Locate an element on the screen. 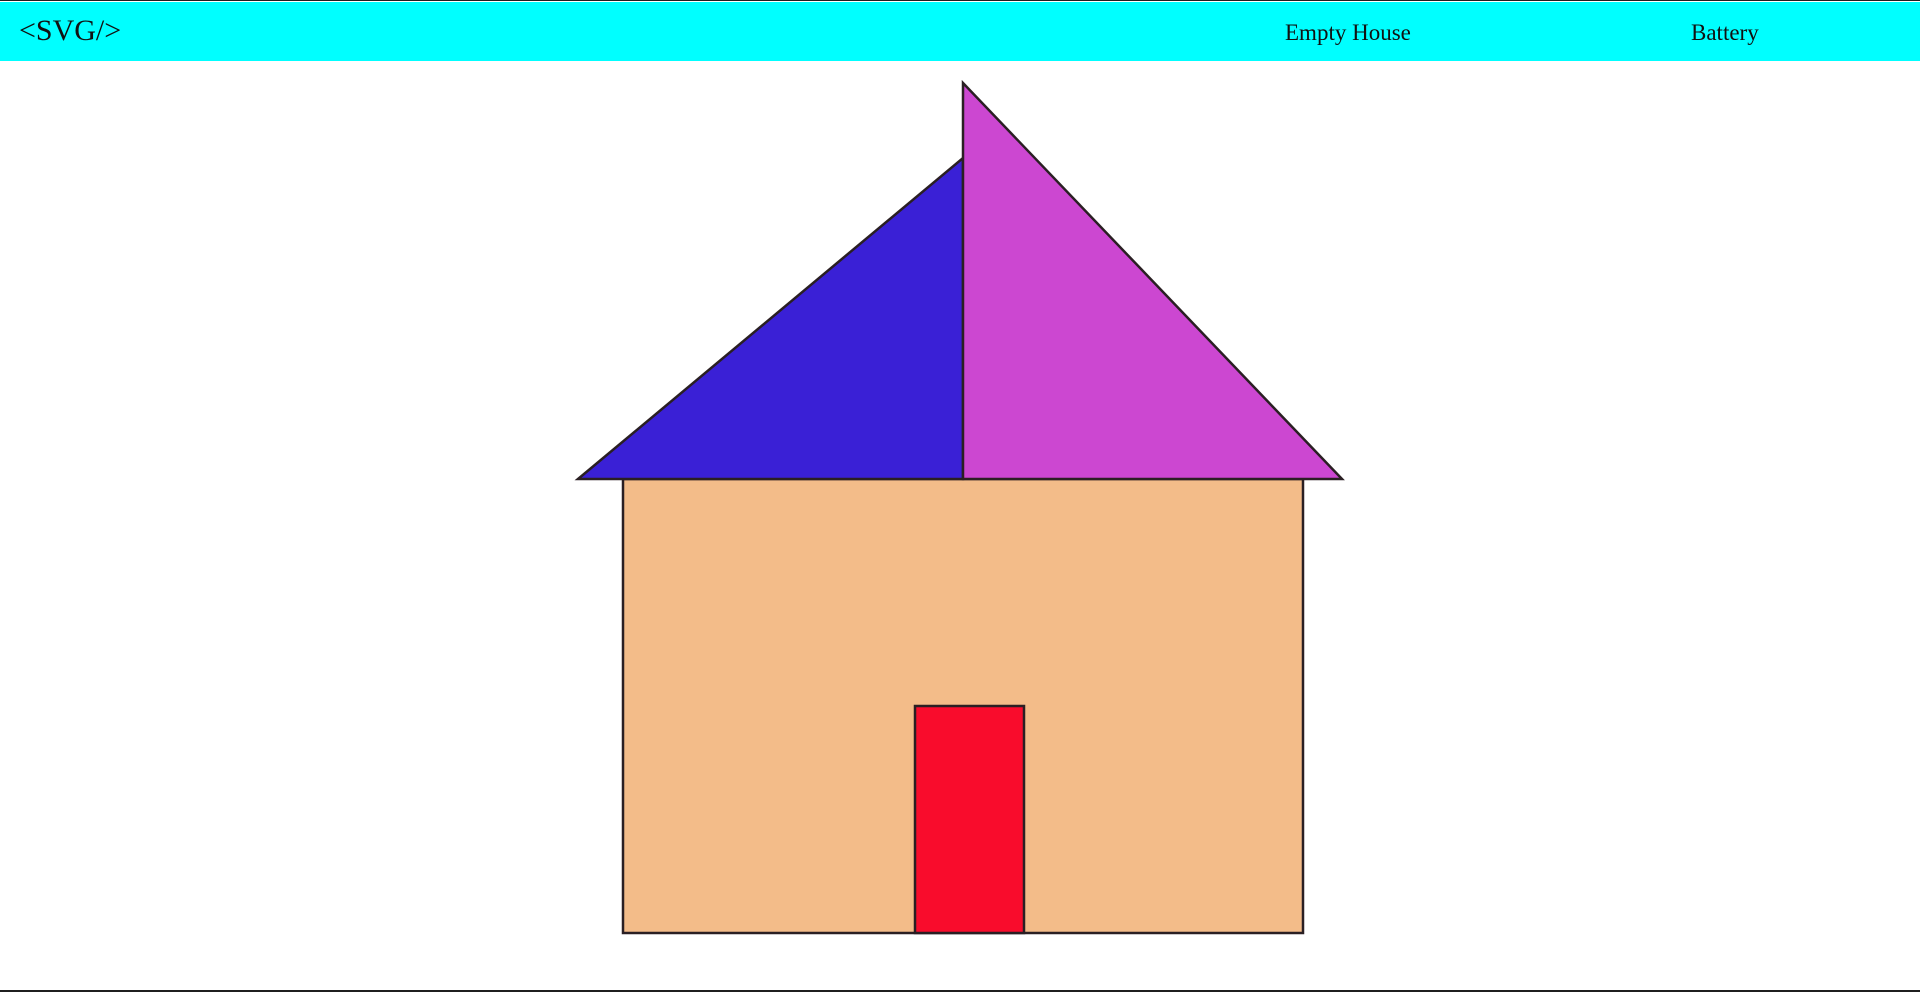  brand-logo: <SVG/> is located at coordinates (70, 30).